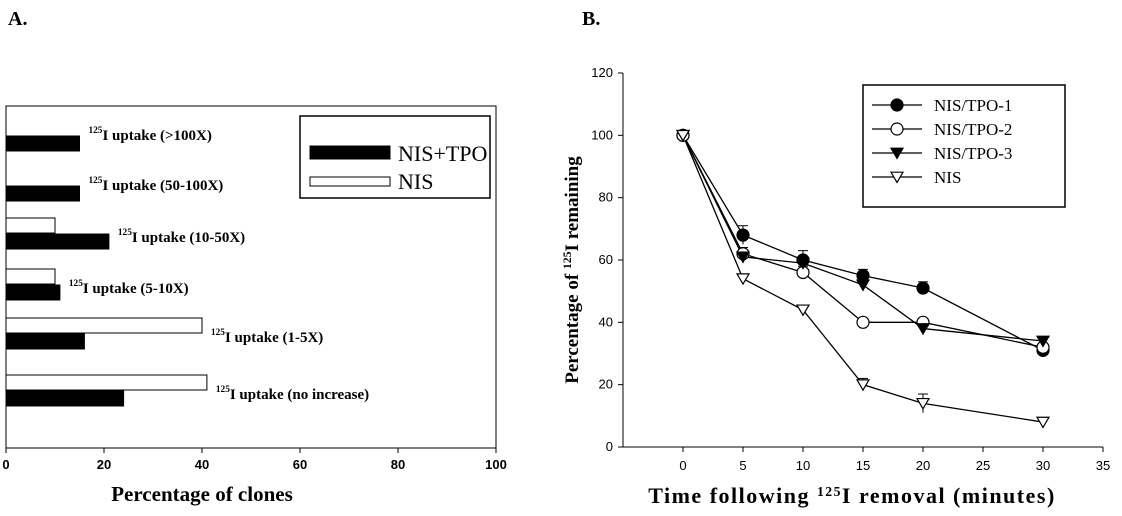 This screenshot has height=516, width=1122. I want to click on x-tick-label-a: 80, so click(398, 464).